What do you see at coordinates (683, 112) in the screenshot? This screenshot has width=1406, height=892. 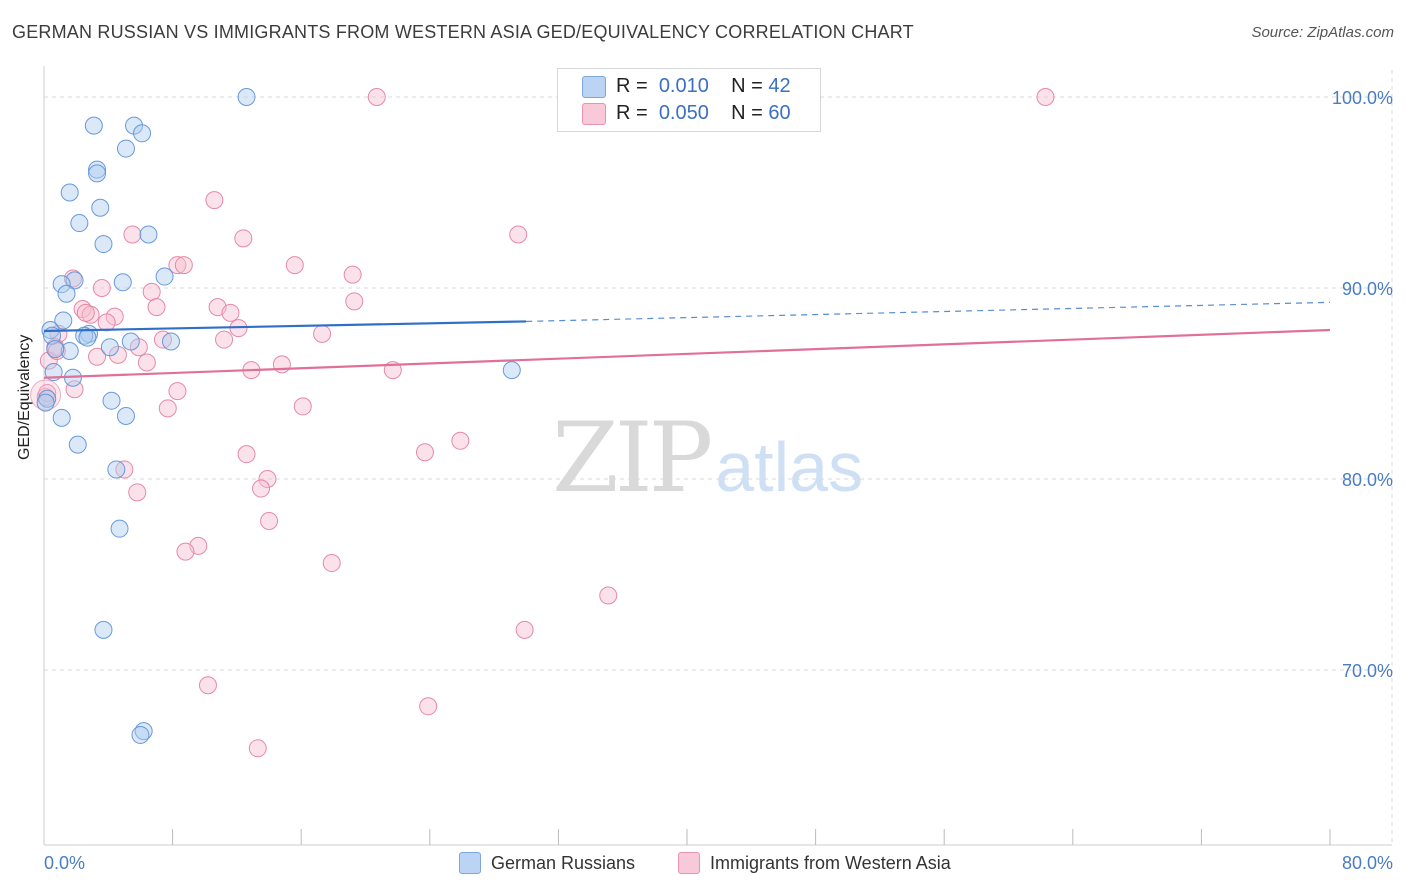 I see `r-value: 0.050` at bounding box center [683, 112].